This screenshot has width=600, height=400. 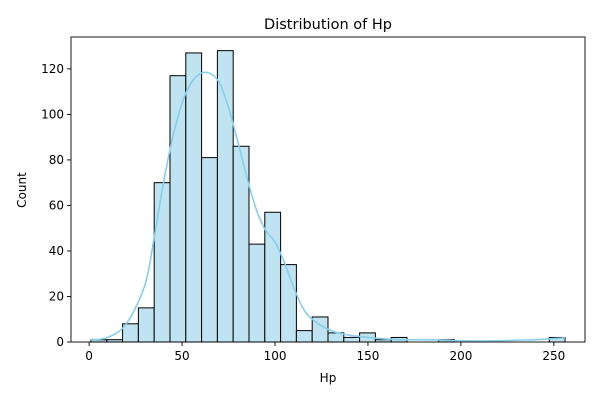 I want to click on x-tick-label: 250, so click(x=553, y=356).